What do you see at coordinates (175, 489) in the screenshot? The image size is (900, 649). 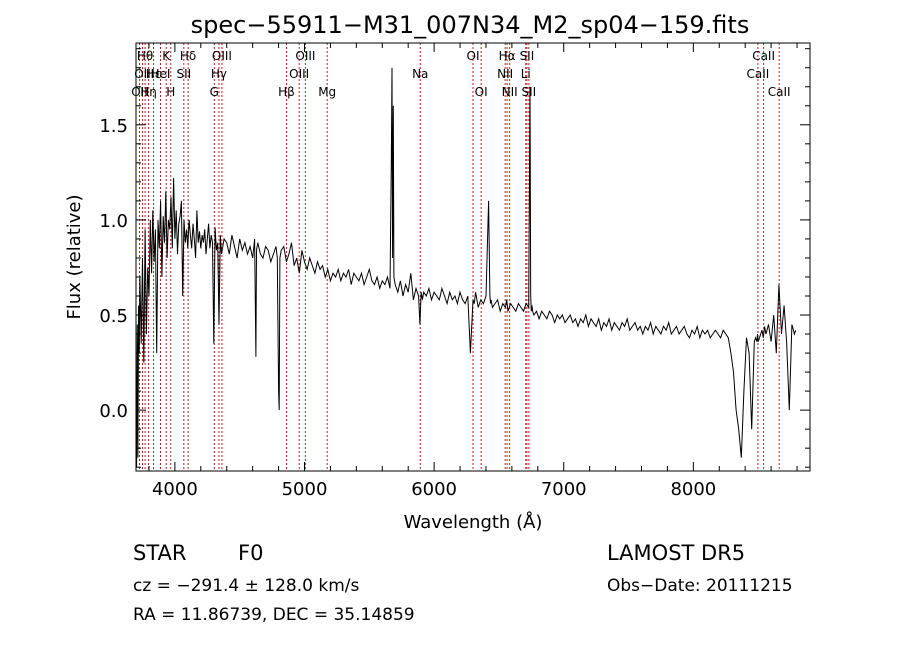 I see `x-tick-label: 4000` at bounding box center [175, 489].